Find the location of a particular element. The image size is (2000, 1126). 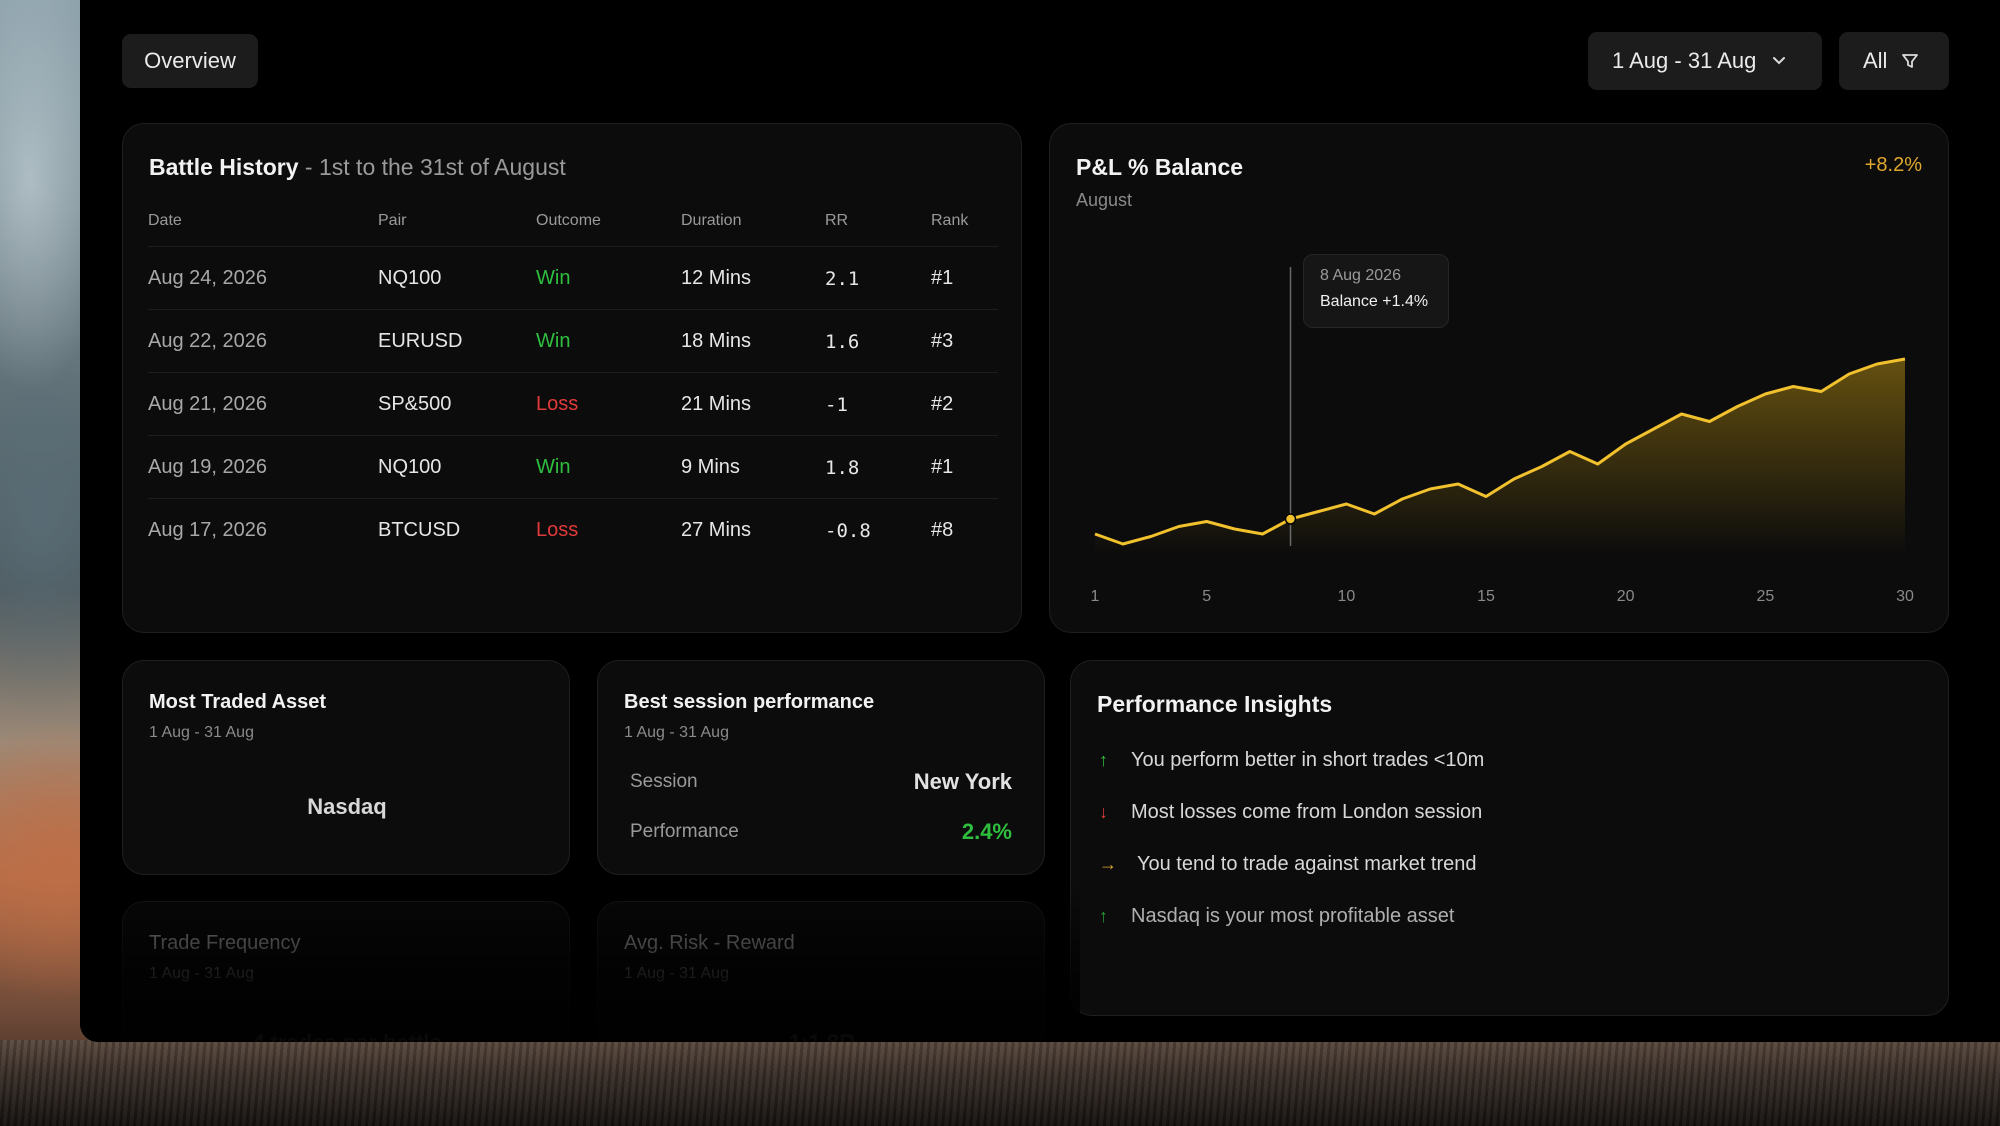

row-rank: #8 is located at coordinates (942, 530).